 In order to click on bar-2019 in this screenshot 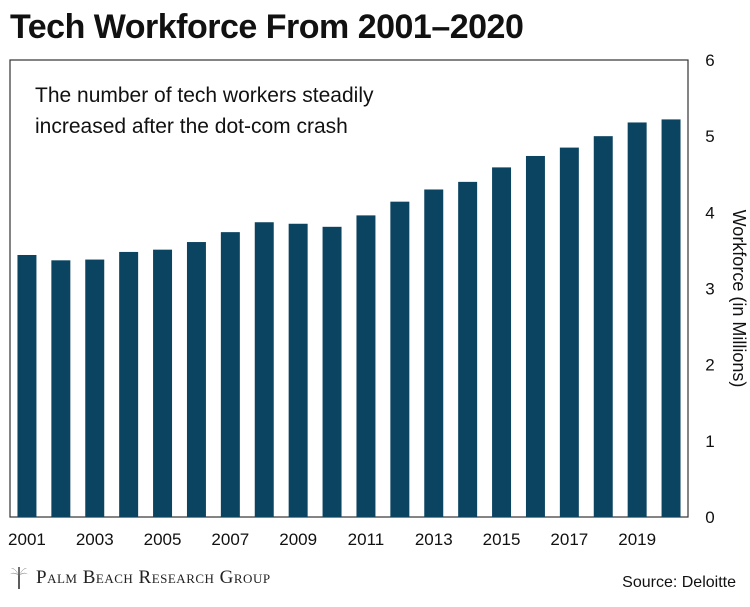, I will do `click(637, 320)`.